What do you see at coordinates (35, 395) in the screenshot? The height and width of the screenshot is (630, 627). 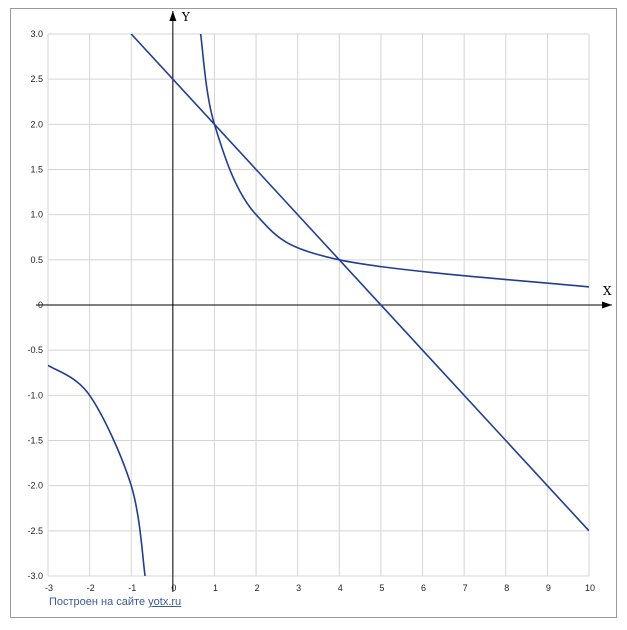 I see `y-tick-label: -1.0` at bounding box center [35, 395].